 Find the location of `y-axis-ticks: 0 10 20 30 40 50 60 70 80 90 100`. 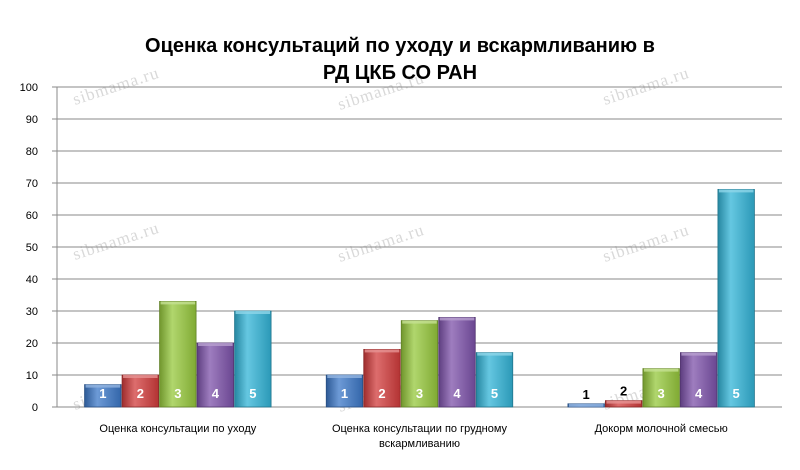

y-axis-ticks: 0 10 20 30 40 50 60 70 80 90 100 is located at coordinates (38, 248).